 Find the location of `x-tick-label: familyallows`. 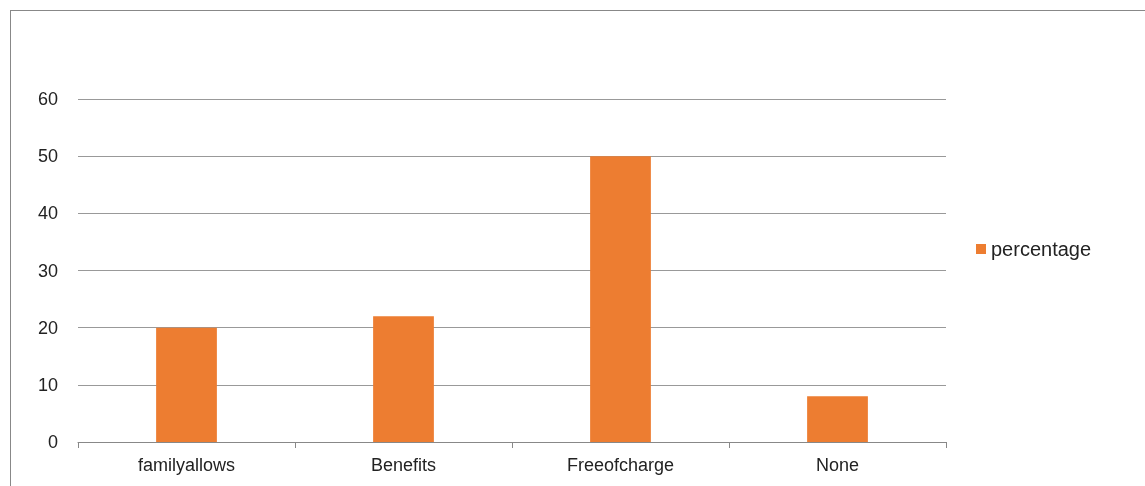

x-tick-label: familyallows is located at coordinates (186, 465).